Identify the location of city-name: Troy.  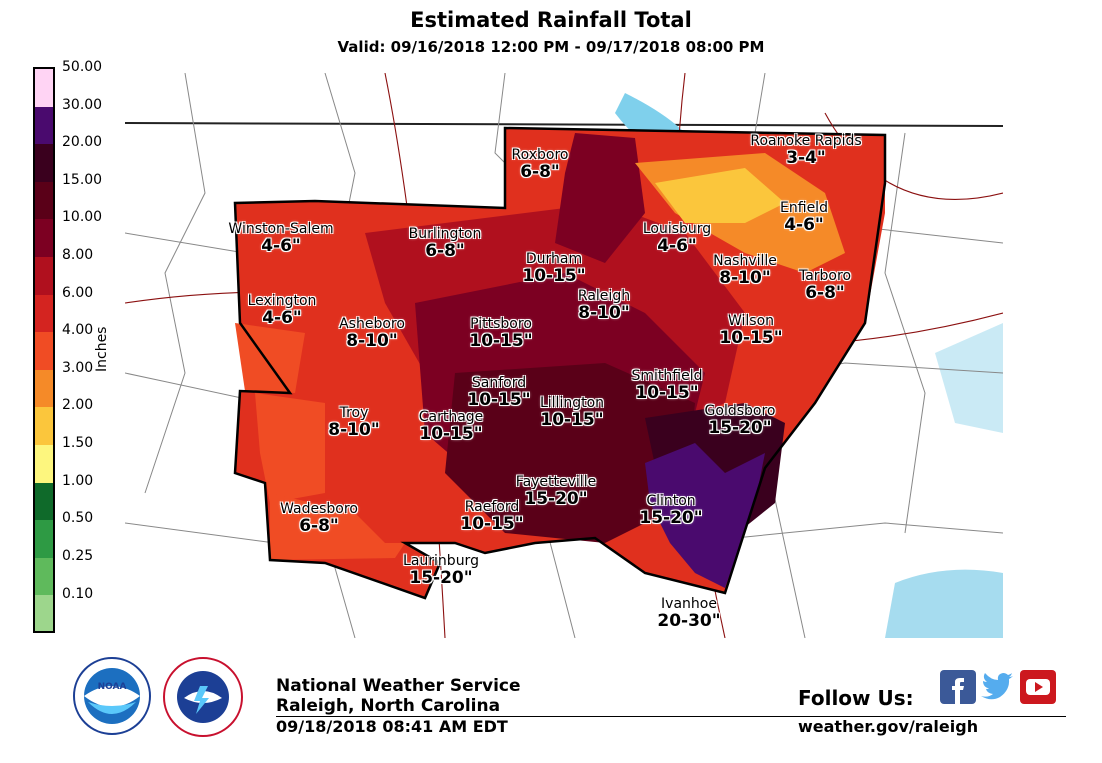
(354, 413).